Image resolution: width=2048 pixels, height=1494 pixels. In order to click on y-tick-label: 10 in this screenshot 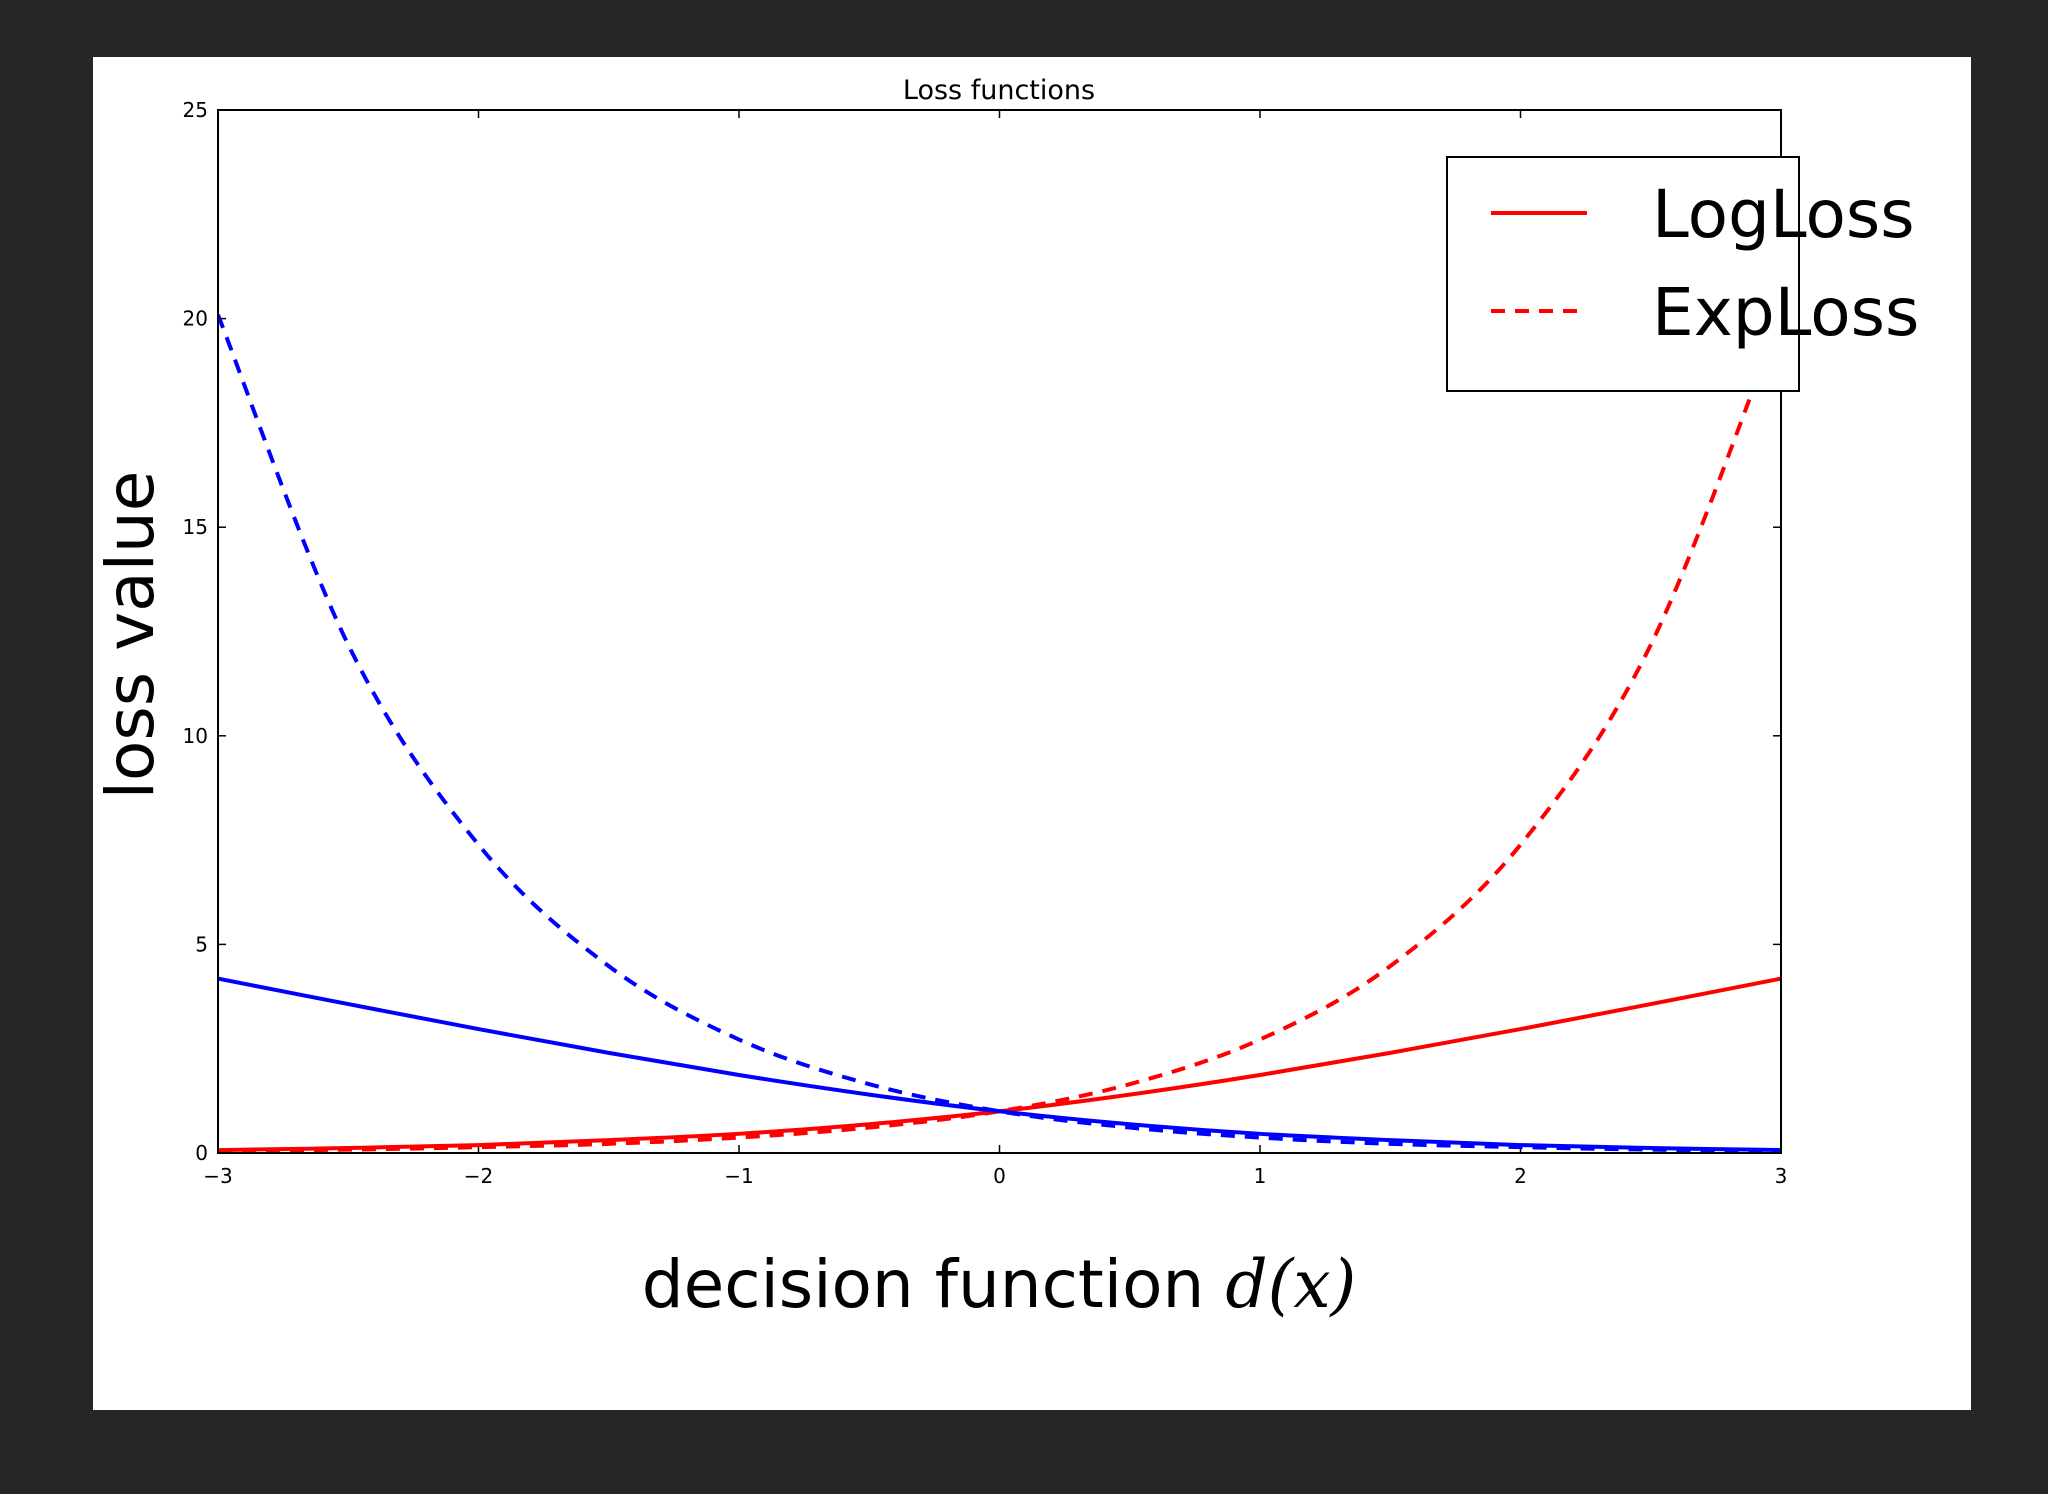, I will do `click(195, 736)`.